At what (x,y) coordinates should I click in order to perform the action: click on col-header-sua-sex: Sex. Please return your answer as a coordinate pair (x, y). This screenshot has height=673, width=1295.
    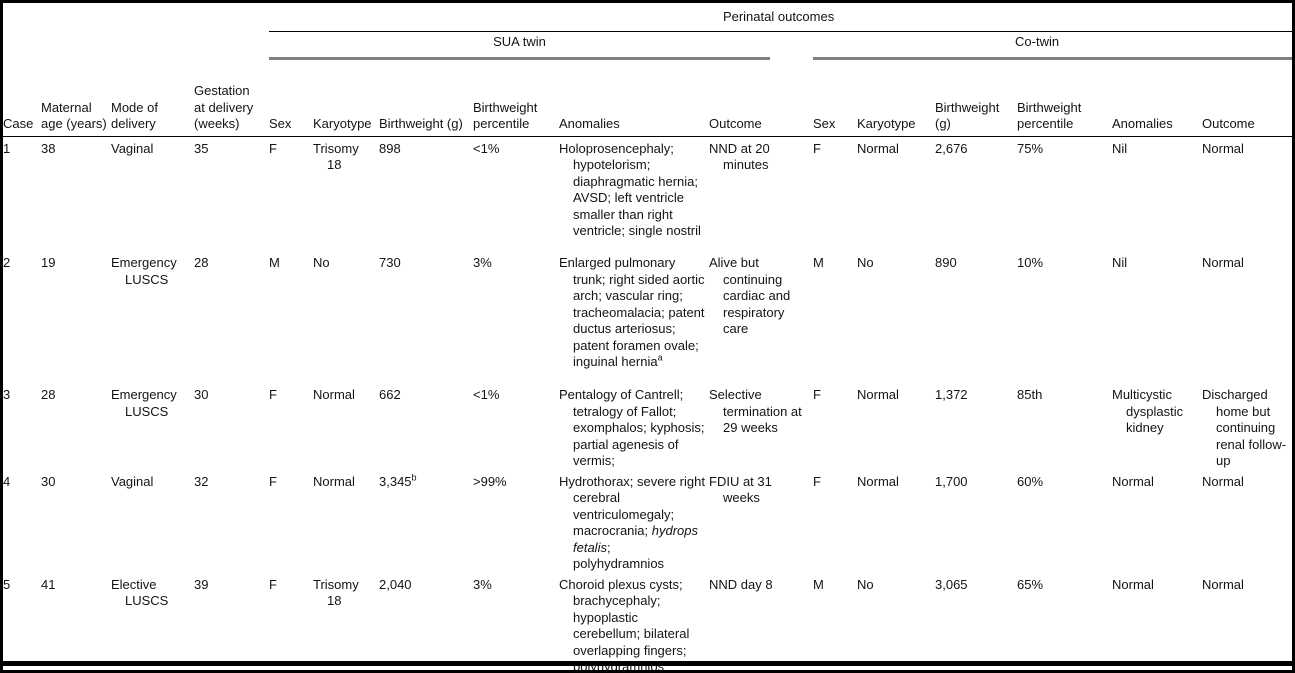
    Looking at the image, I should click on (291, 98).